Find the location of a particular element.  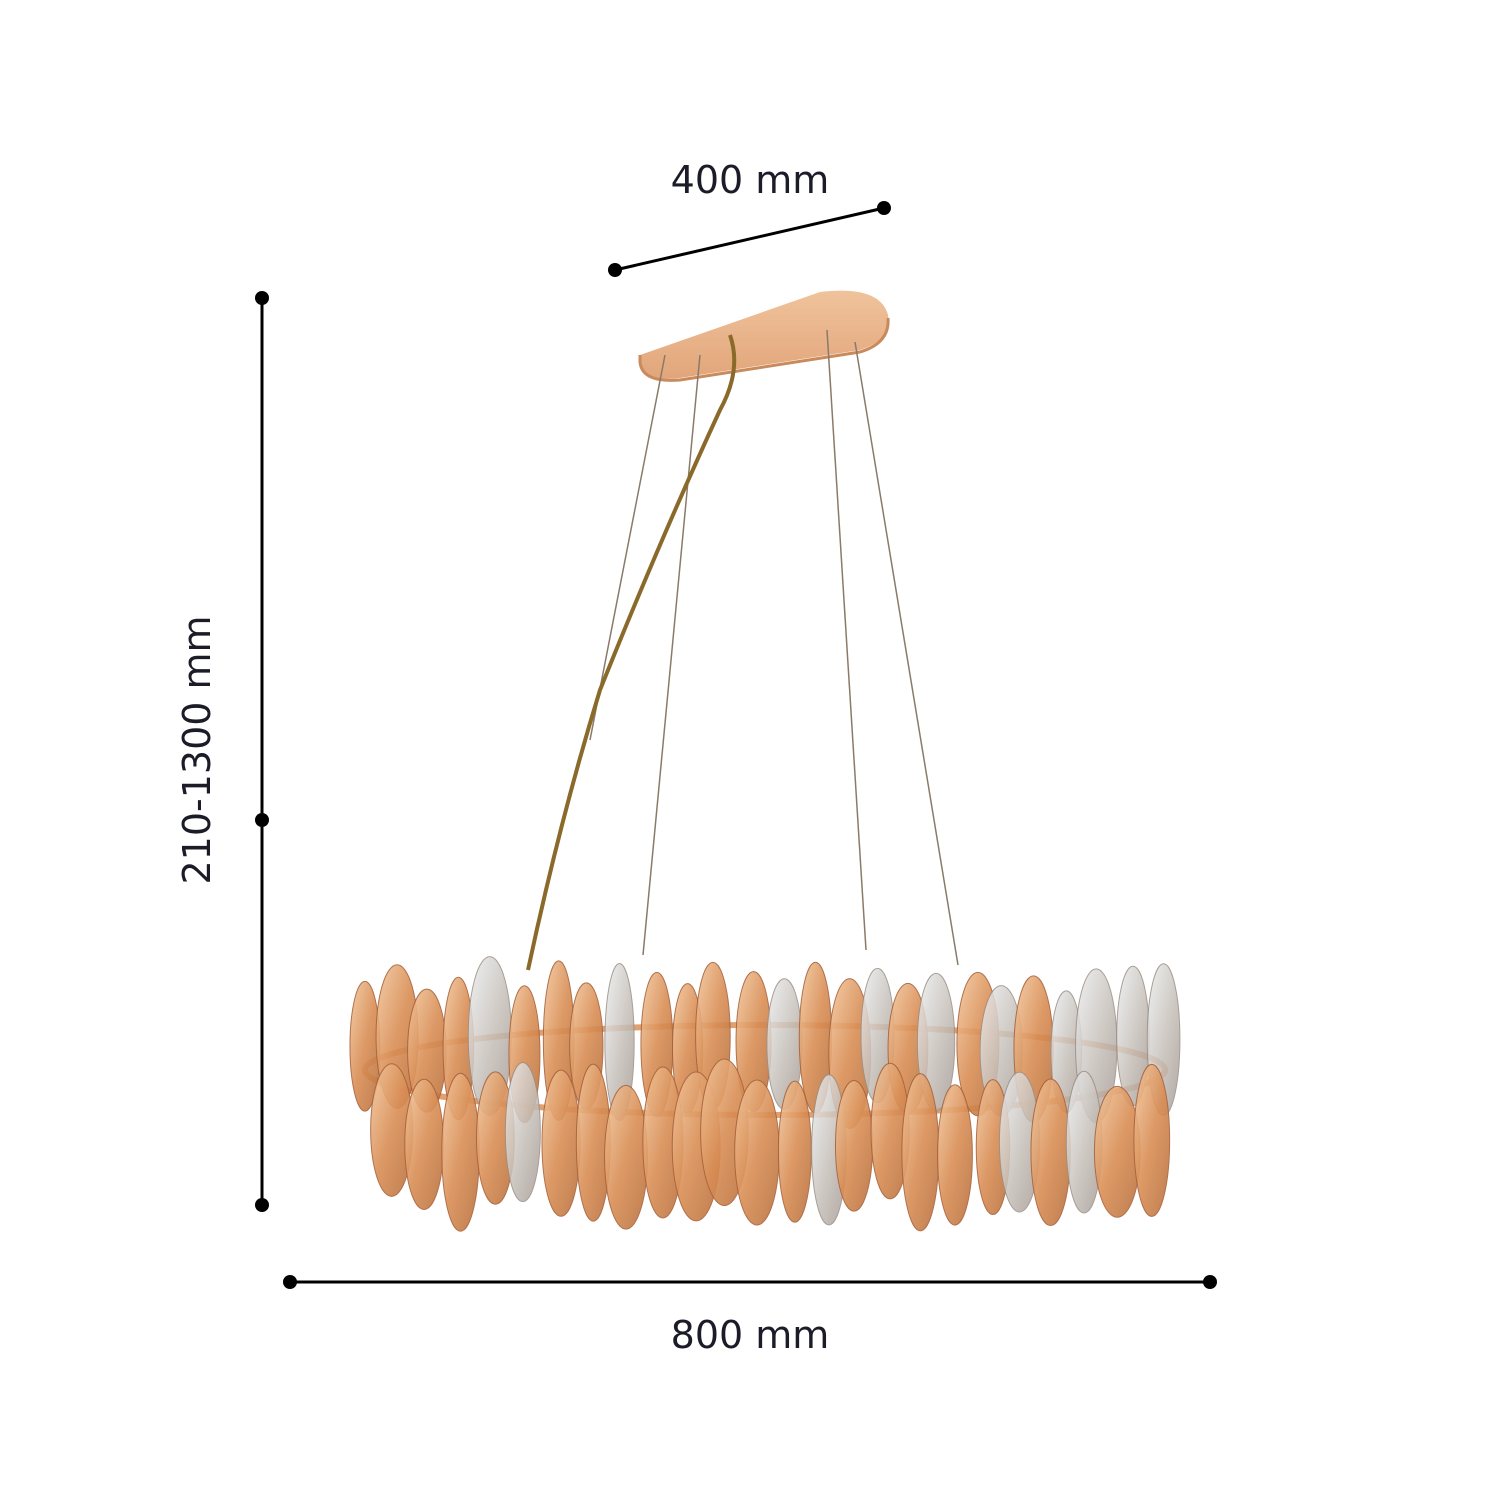

suspension-wires is located at coordinates (774, 647).